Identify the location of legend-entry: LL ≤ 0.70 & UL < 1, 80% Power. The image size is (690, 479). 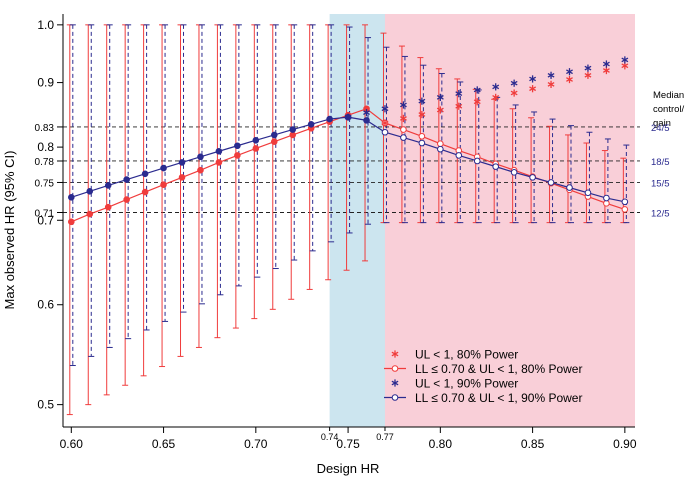
(483, 369).